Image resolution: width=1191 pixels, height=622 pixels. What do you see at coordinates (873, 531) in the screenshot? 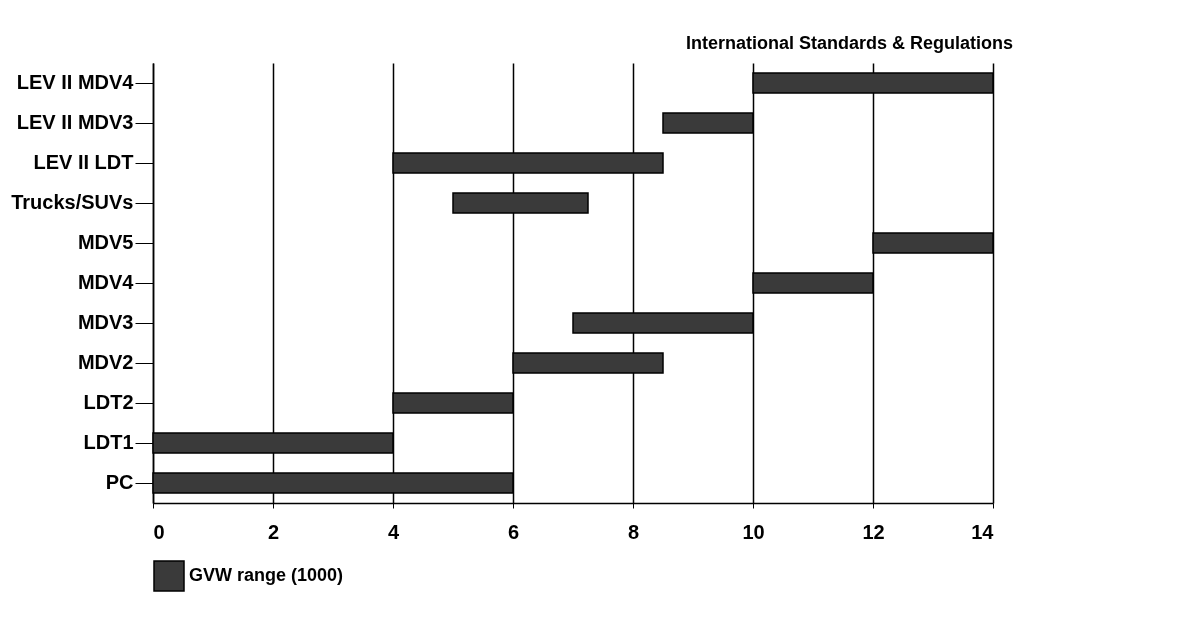
I see `x-tick-label: 12` at bounding box center [873, 531].